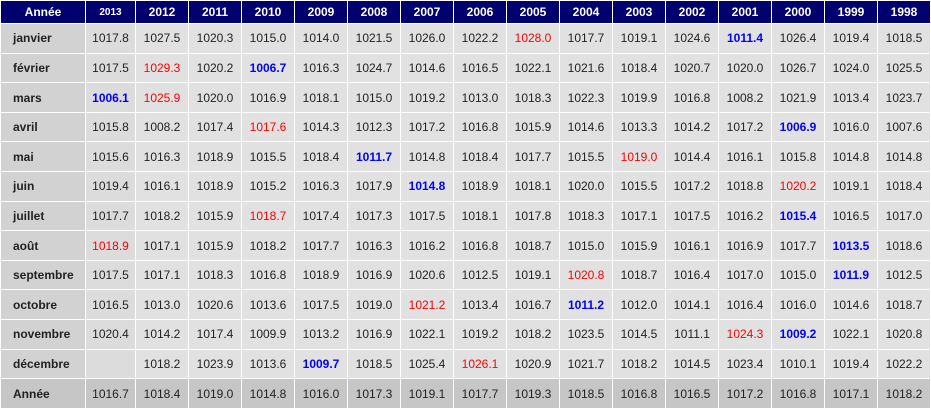 This screenshot has height=409, width=931. What do you see at coordinates (586, 334) in the screenshot?
I see `value-cell: 1023.5` at bounding box center [586, 334].